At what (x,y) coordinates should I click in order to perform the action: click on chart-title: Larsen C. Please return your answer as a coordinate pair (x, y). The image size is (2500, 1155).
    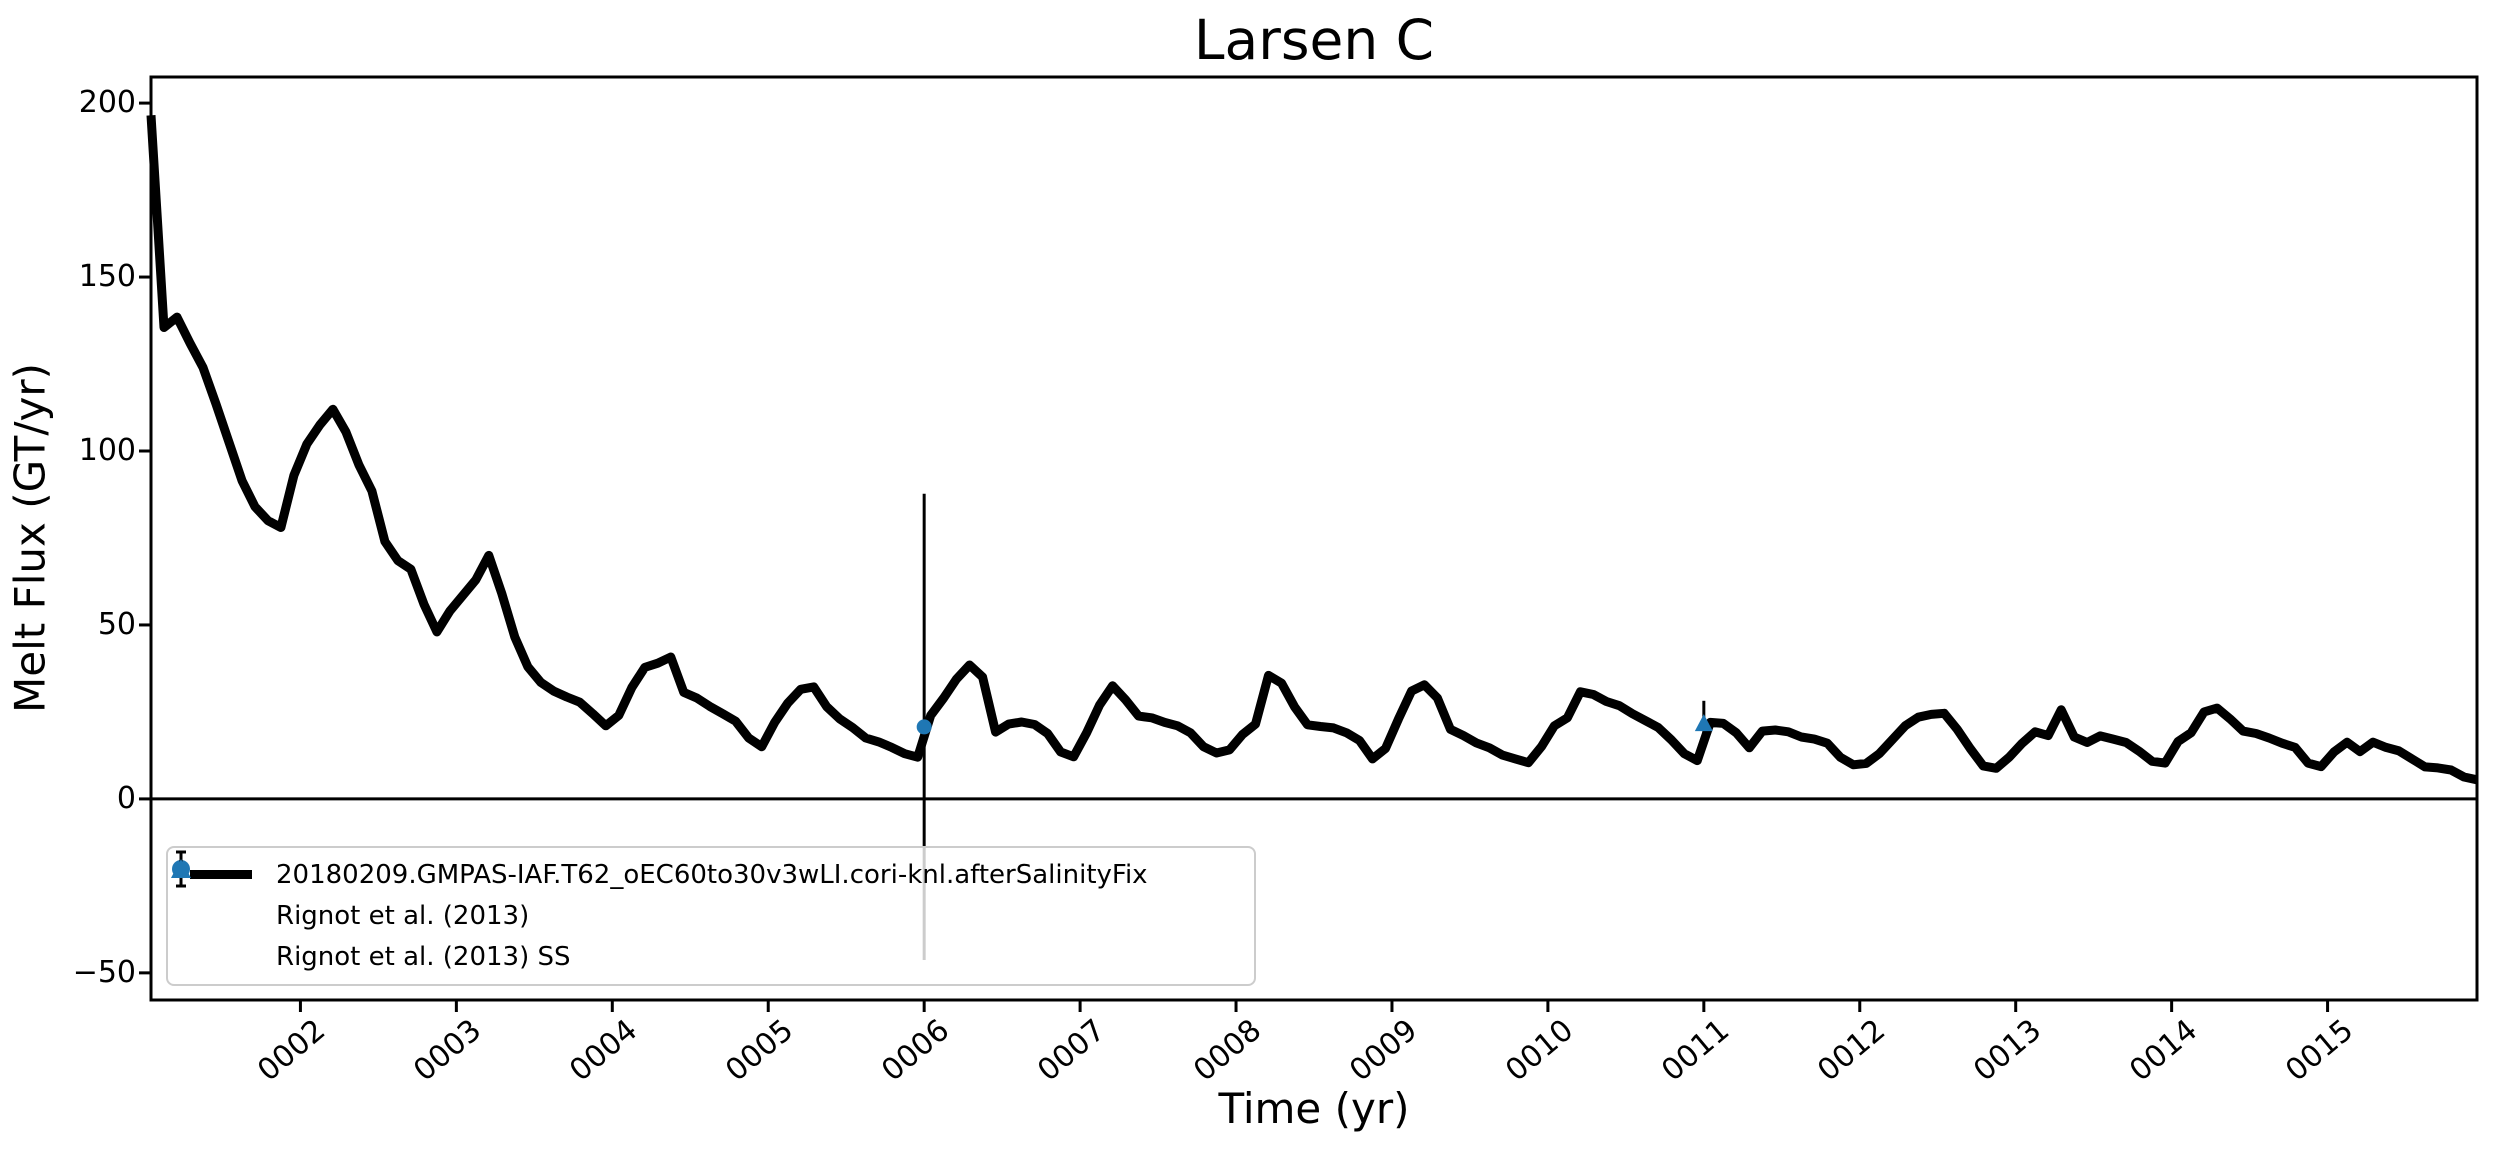
    Looking at the image, I should click on (1314, 40).